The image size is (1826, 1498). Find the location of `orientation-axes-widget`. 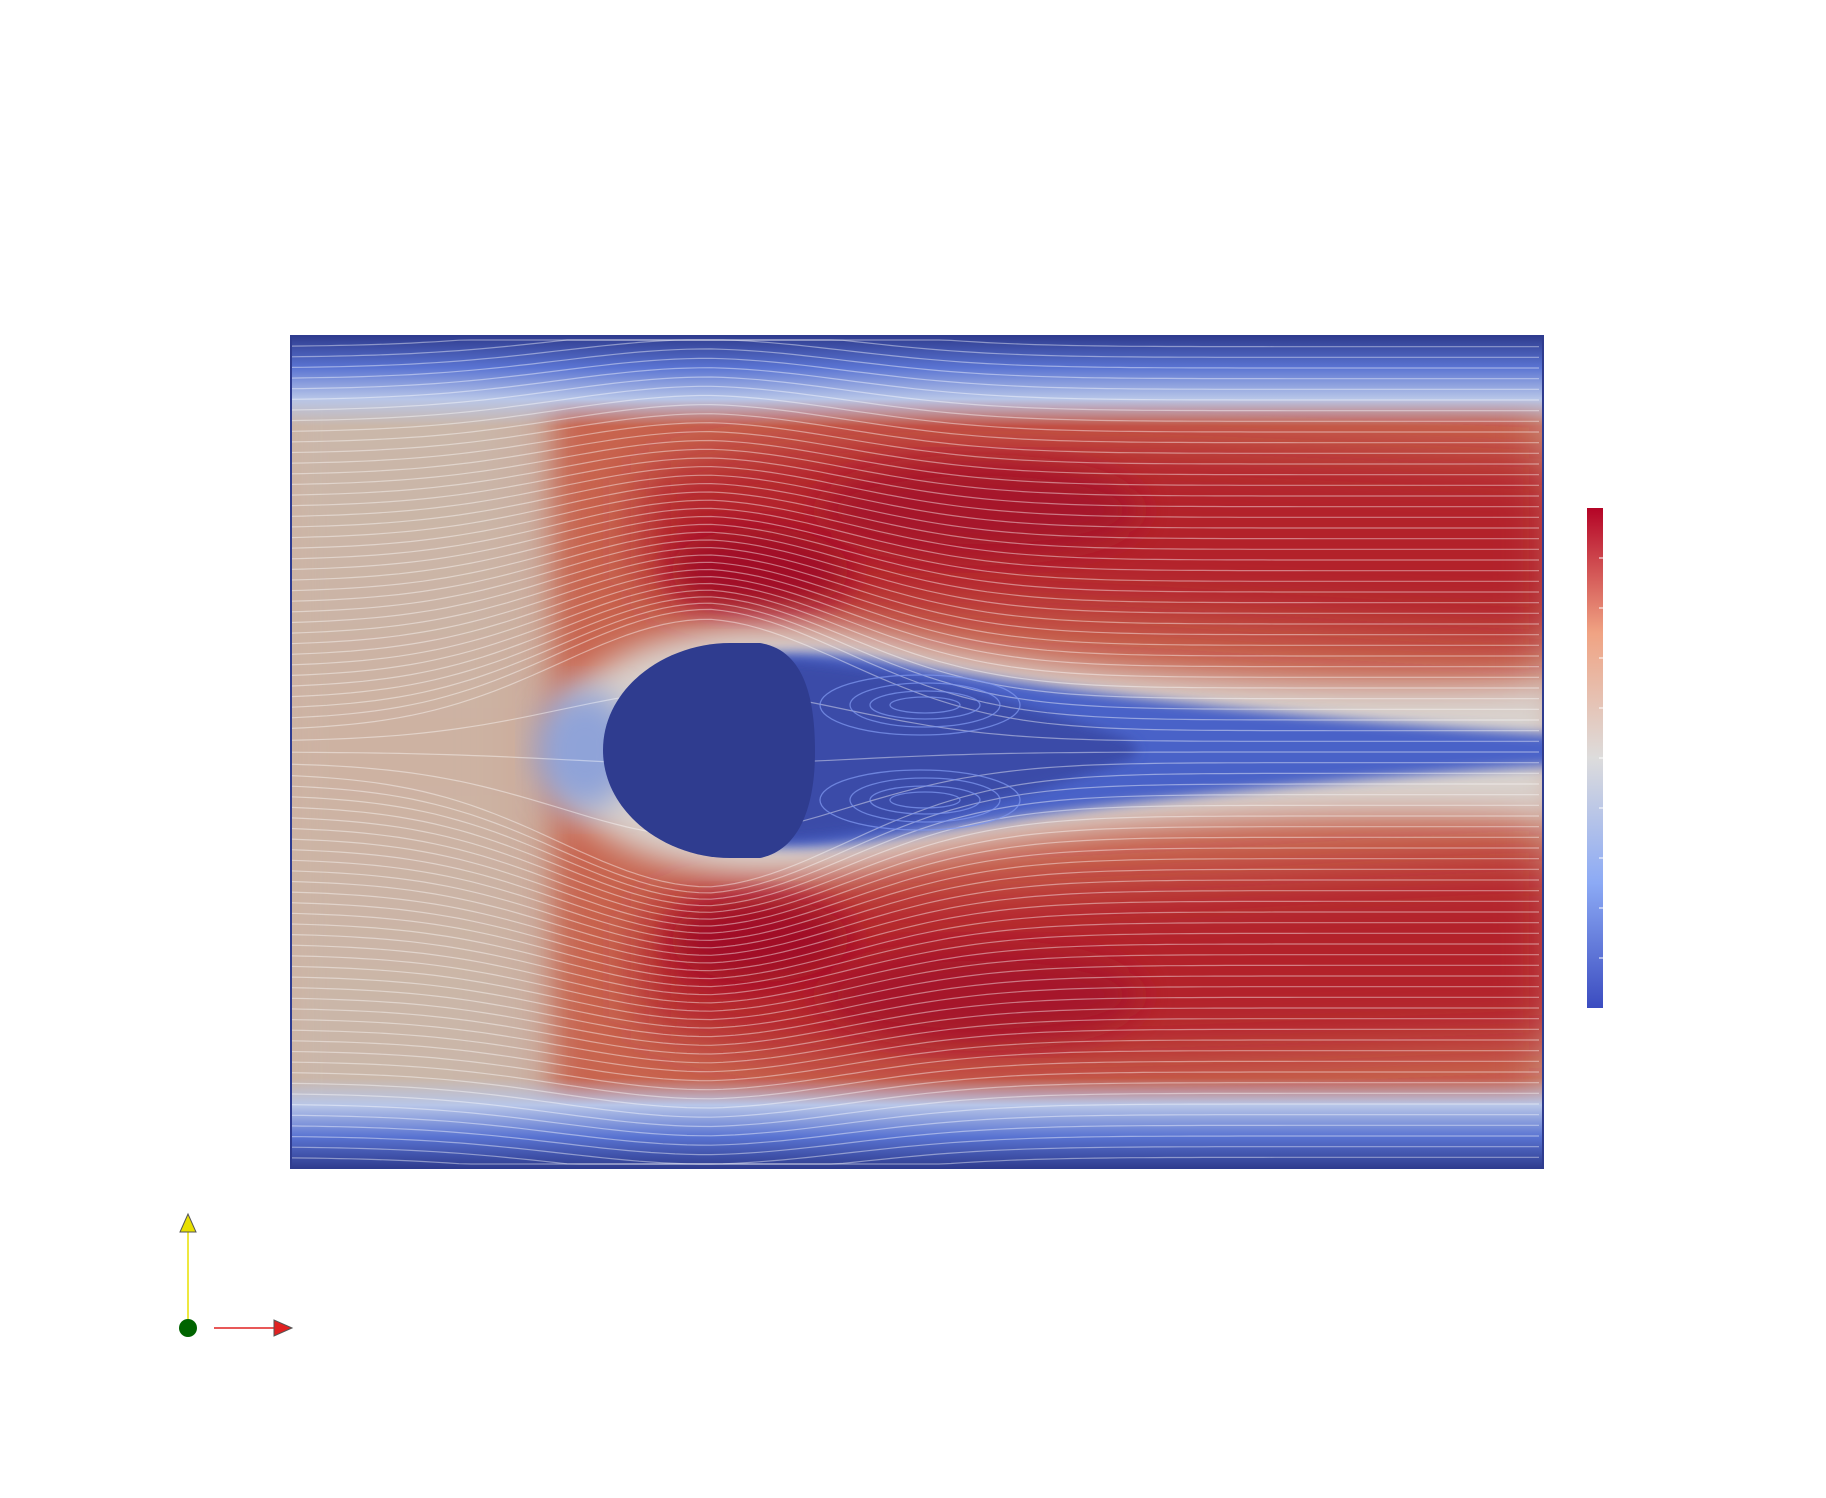

orientation-axes-widget is located at coordinates (236, 1274).